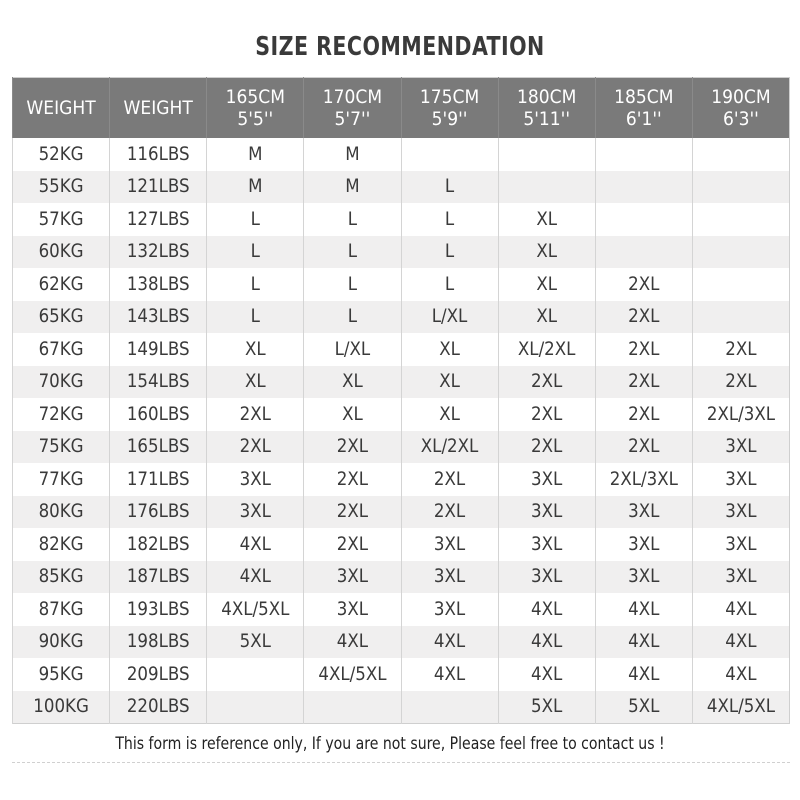 This screenshot has height=800, width=800. What do you see at coordinates (60, 641) in the screenshot?
I see `table-cell: 90KG` at bounding box center [60, 641].